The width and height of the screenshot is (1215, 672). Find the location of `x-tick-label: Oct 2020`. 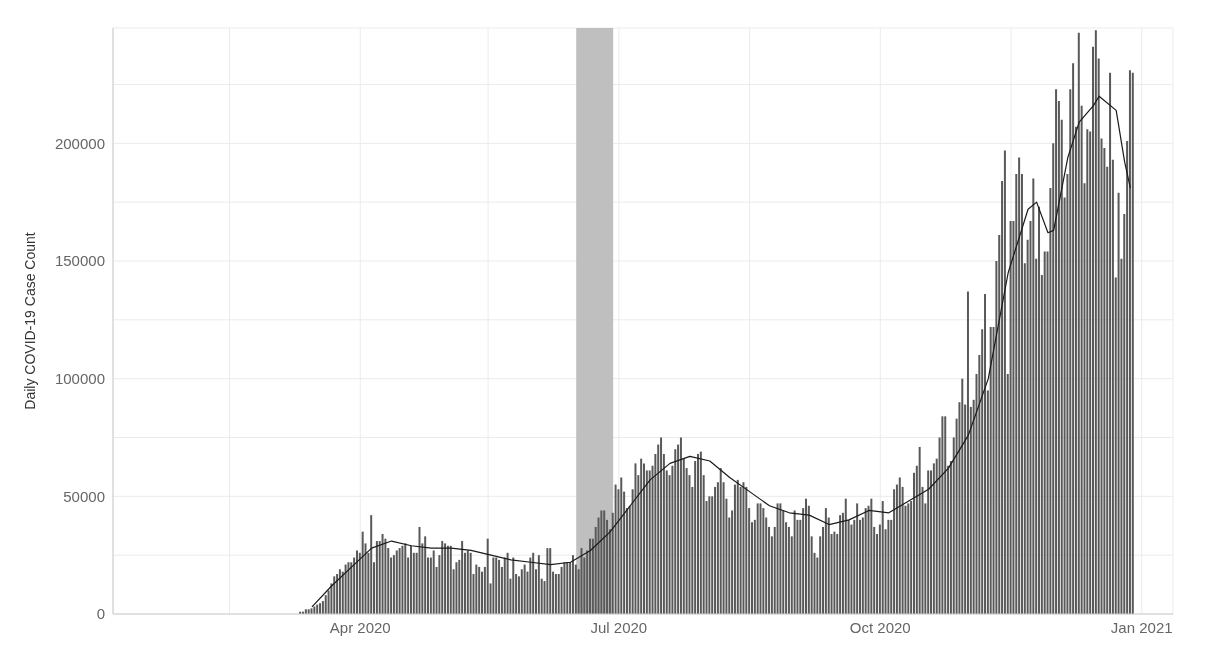

x-tick-label: Oct 2020 is located at coordinates (880, 627).